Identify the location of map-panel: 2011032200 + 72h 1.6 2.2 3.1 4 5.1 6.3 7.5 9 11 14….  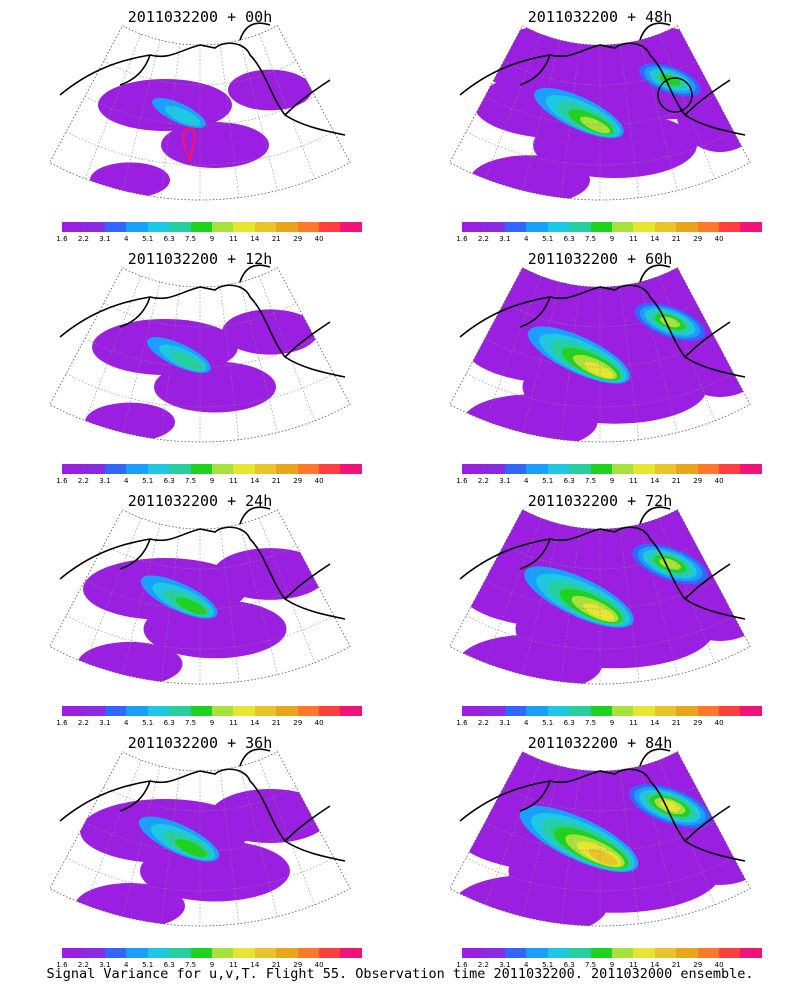
(600, 605).